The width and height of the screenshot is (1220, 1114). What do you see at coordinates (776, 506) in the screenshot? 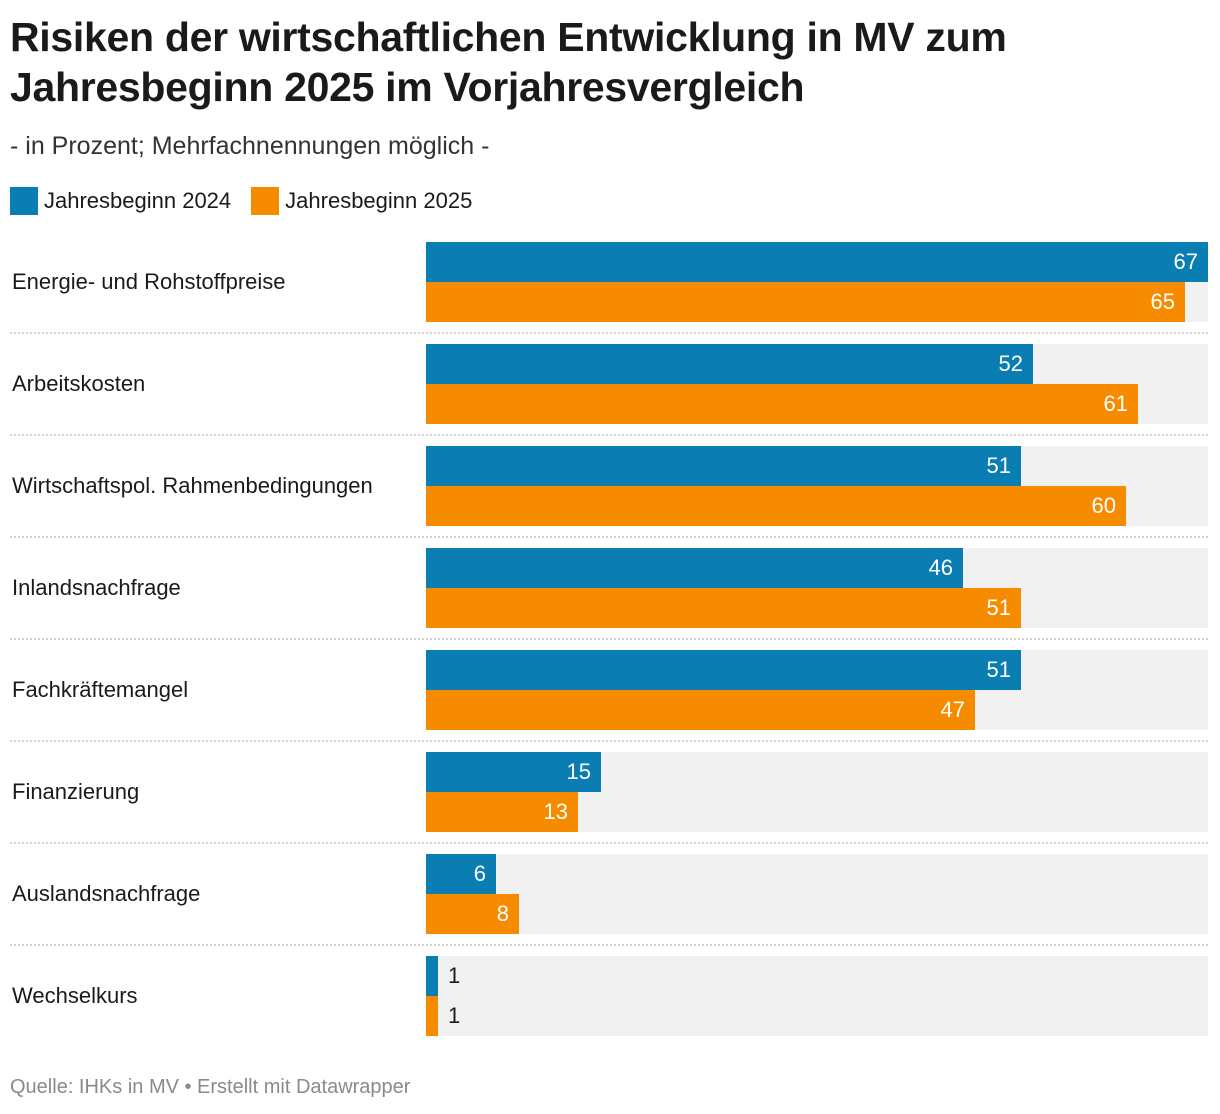
I see `bar-2025-wirtschaftspol-rahmenbedingungen` at bounding box center [776, 506].